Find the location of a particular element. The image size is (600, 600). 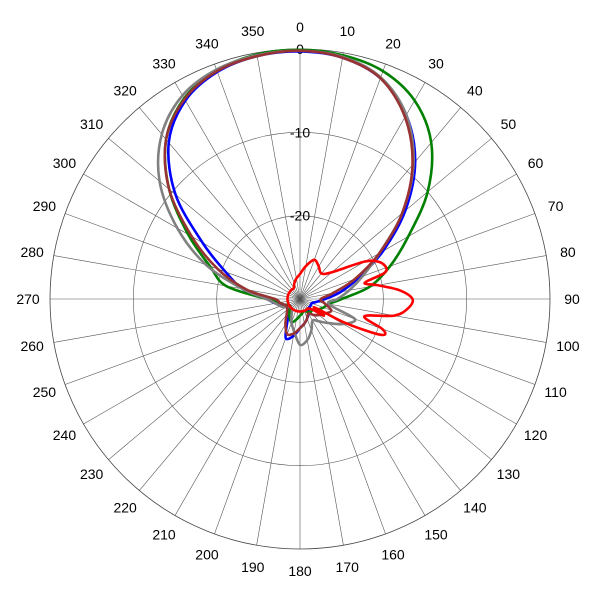

angle-tick-label: 270 is located at coordinates (28, 299).